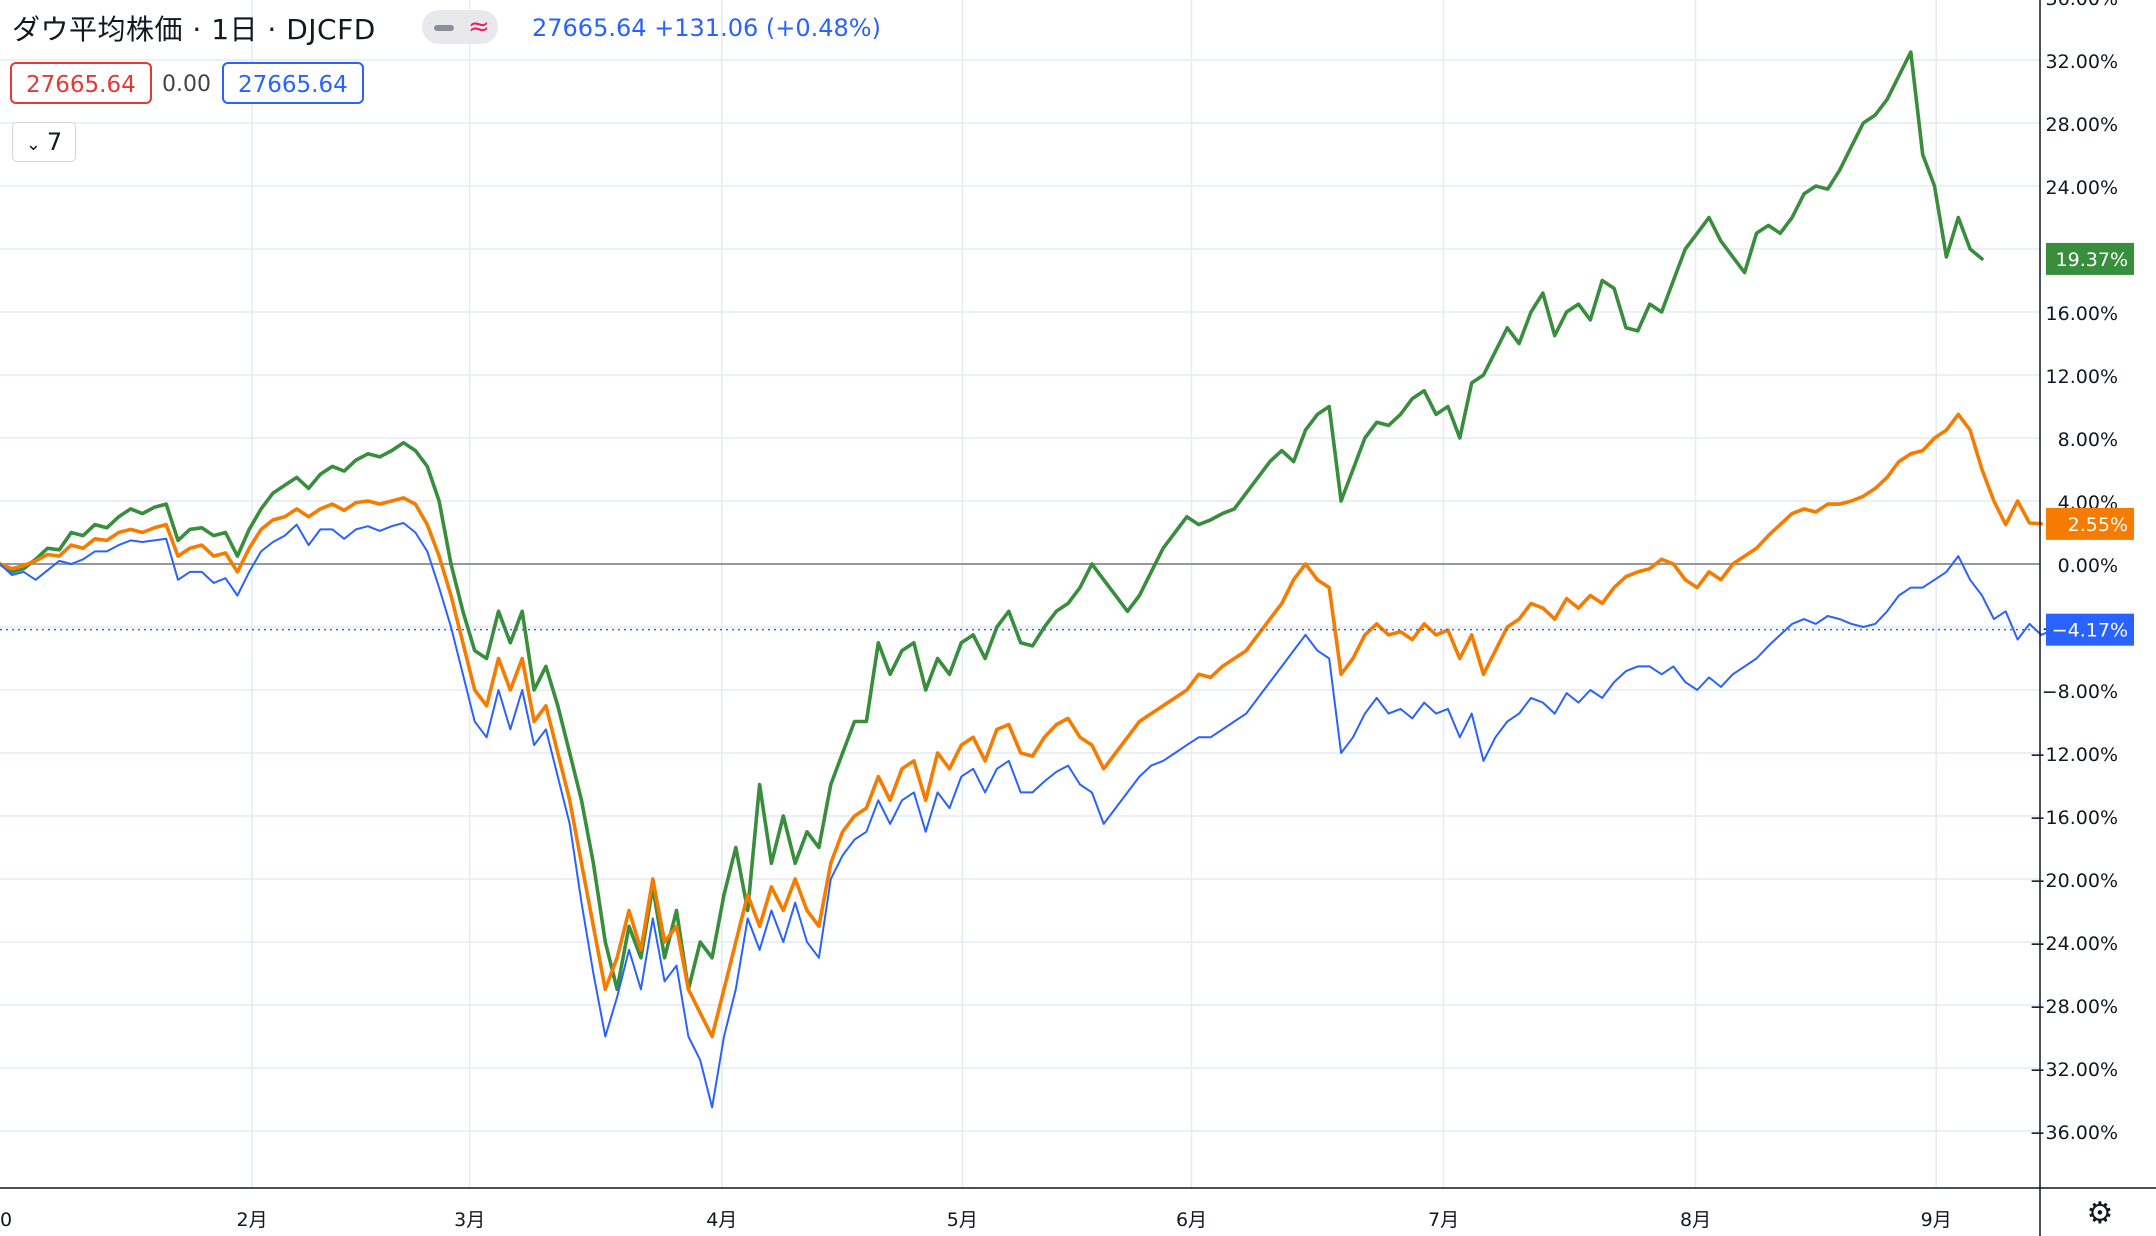 Image resolution: width=2156 pixels, height=1236 pixels. I want to click on y-tick-label: 36.00%, so click(2082, 5).